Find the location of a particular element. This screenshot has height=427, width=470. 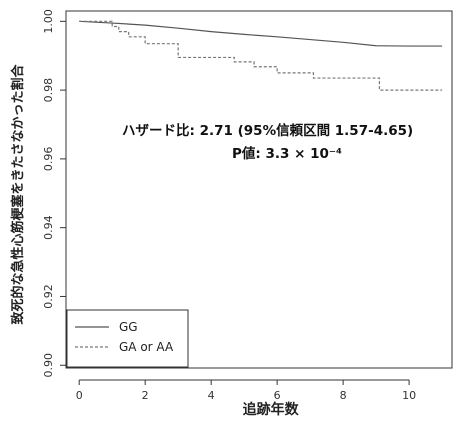

y-tick-label: 0.90 is located at coordinates (48, 365).